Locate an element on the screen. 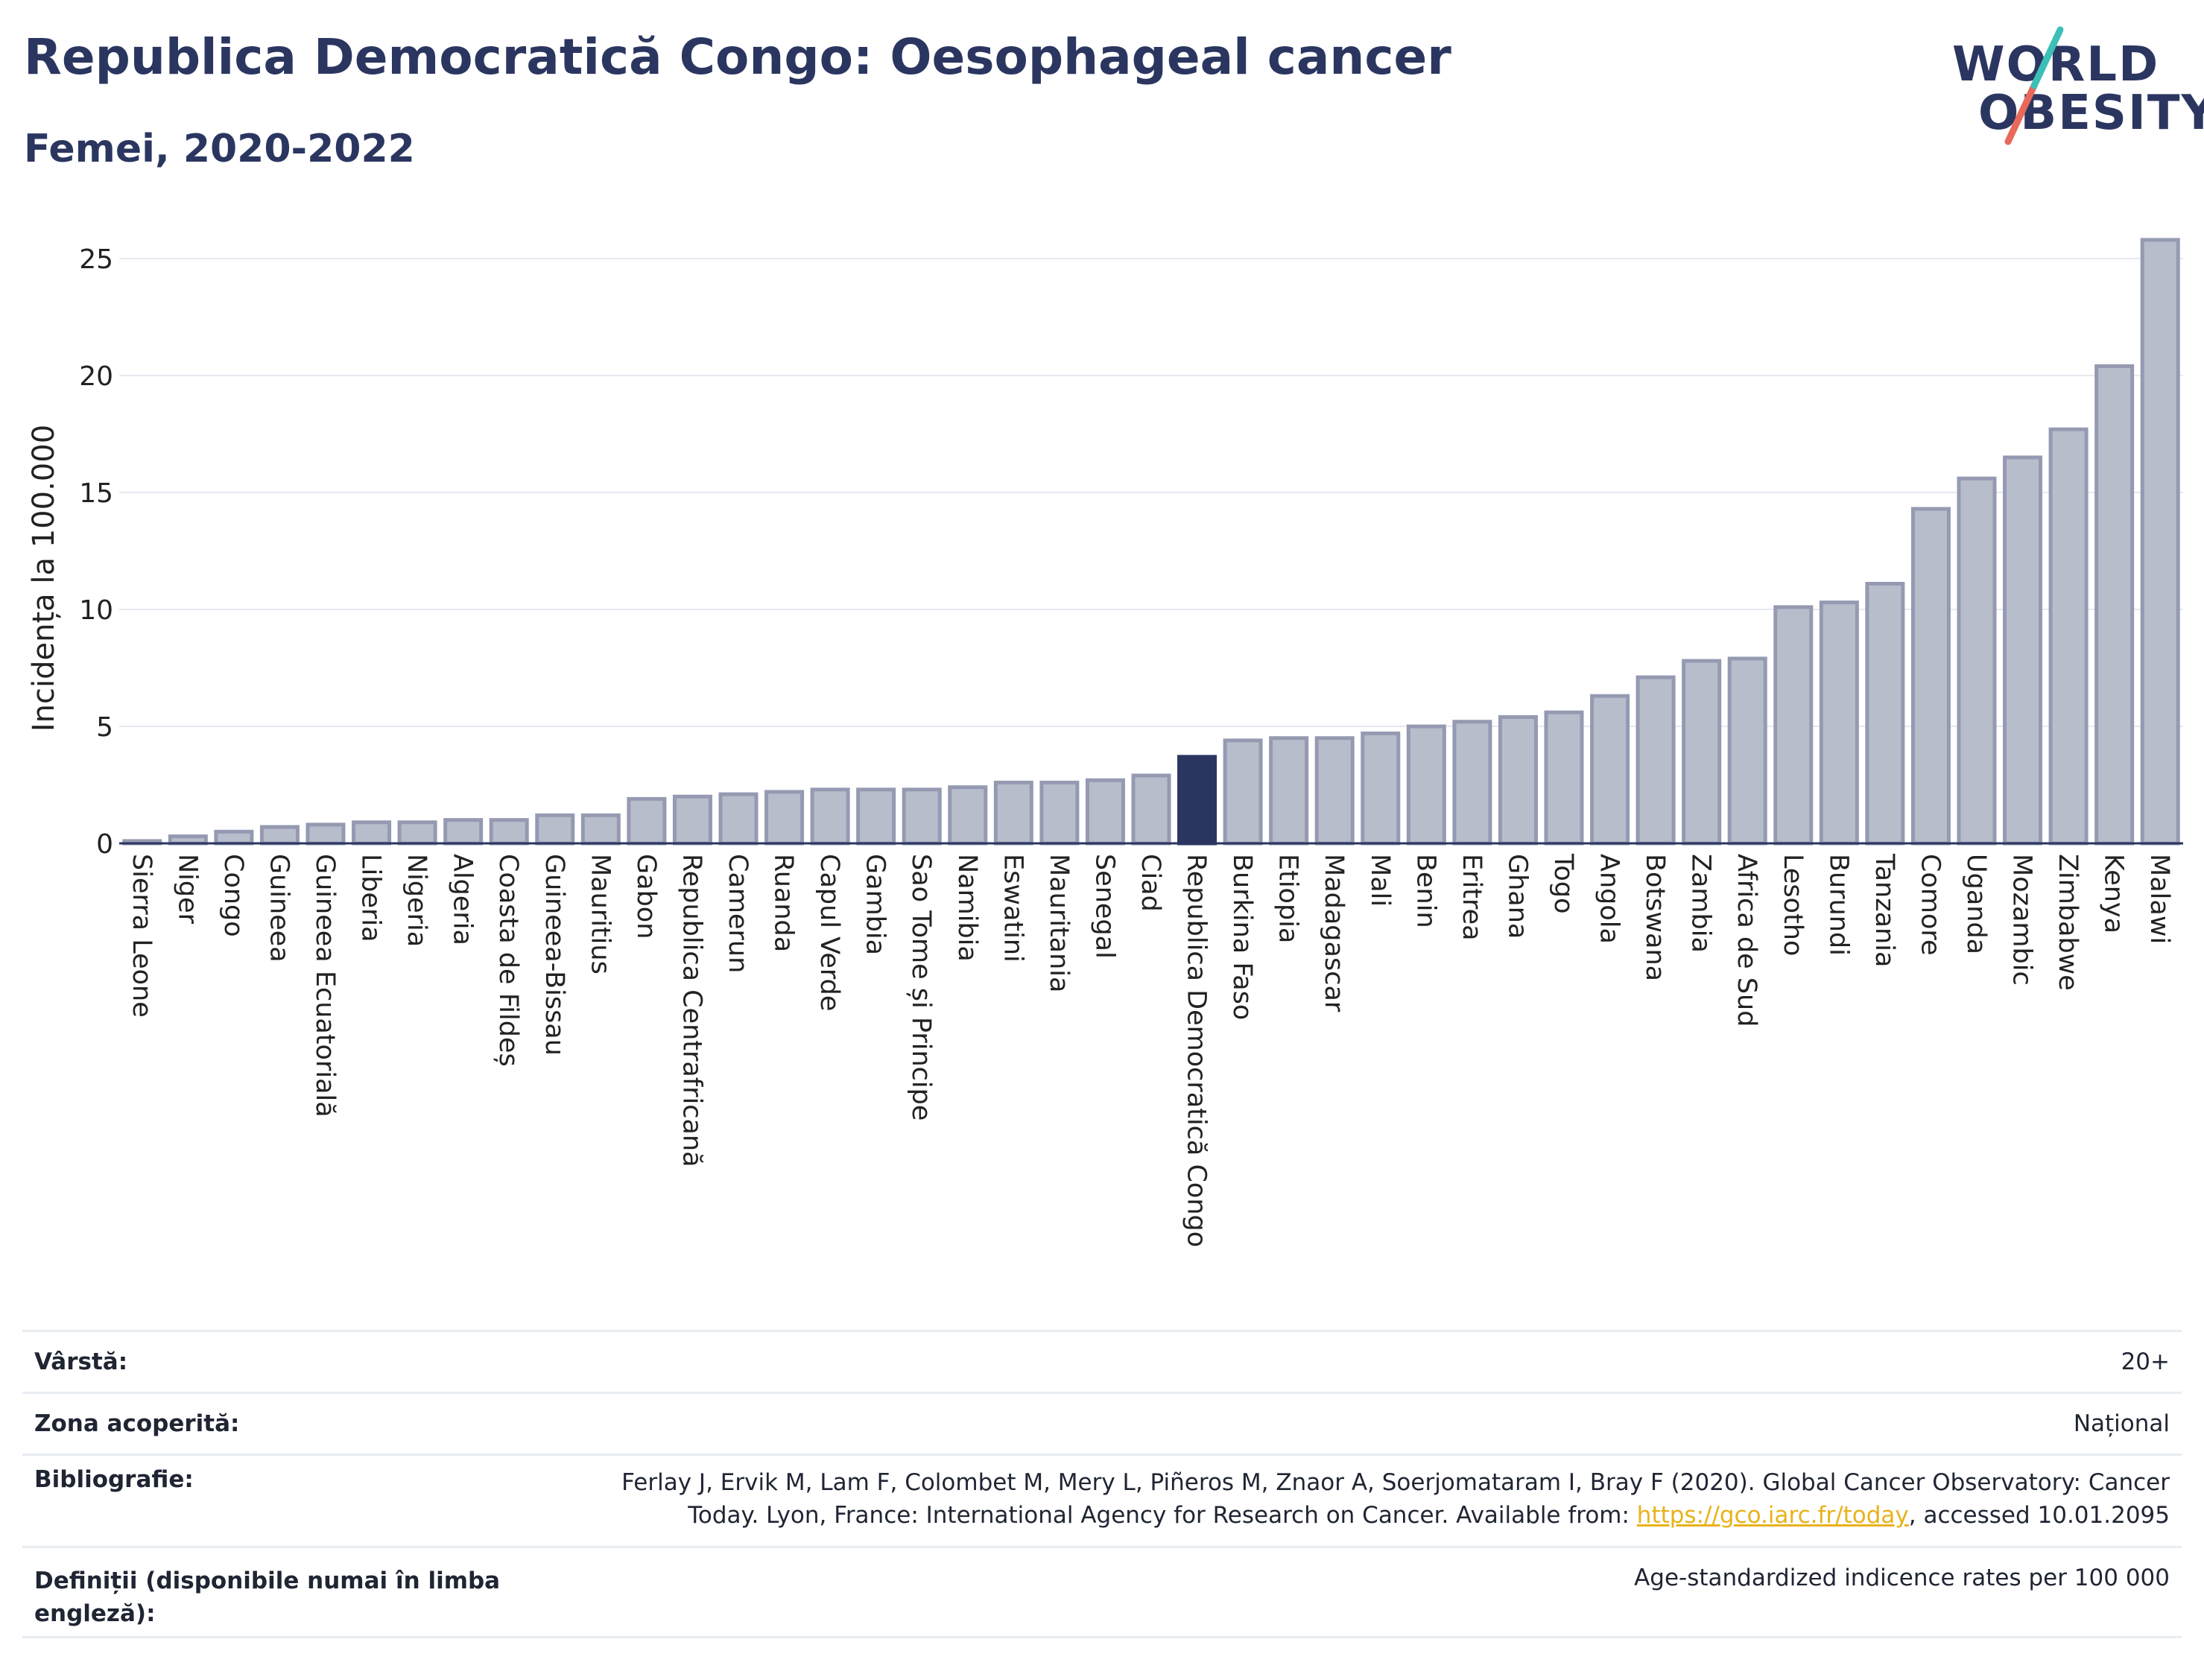  x-tick-label: Capul Verde is located at coordinates (829, 932).